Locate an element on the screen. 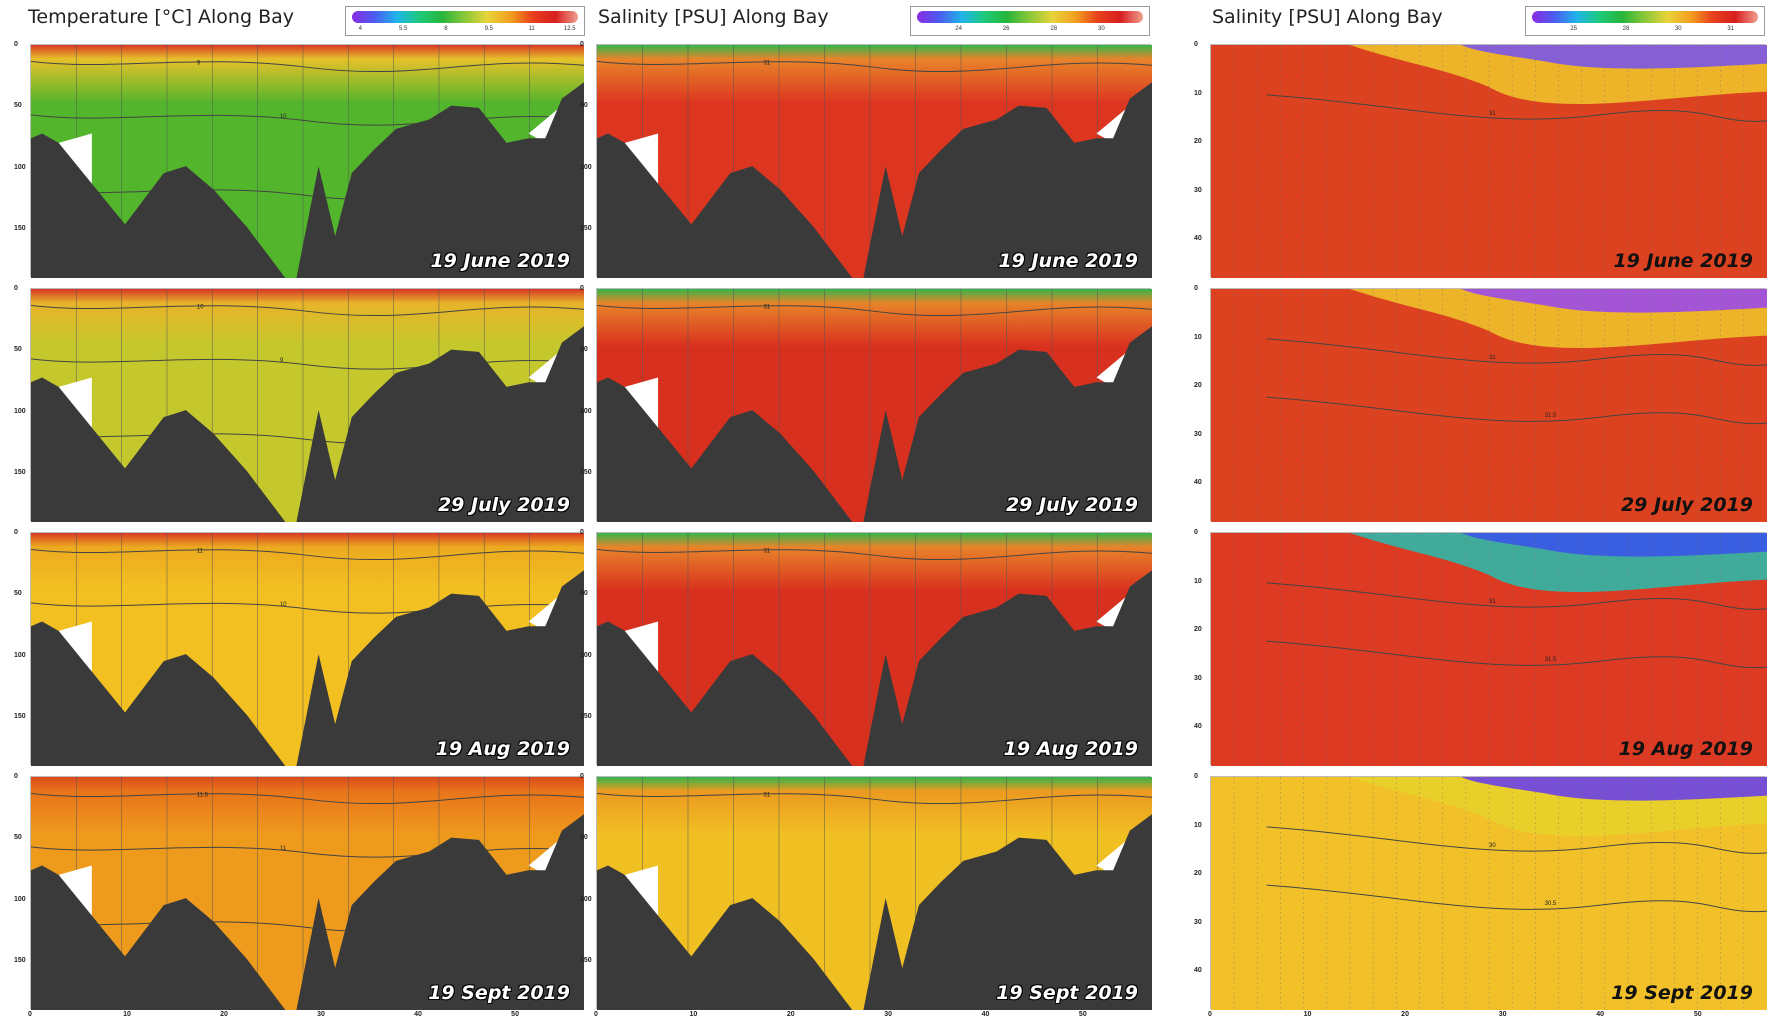  temperature-title: Temperature [°C] Along Bay is located at coordinates (161, 17).